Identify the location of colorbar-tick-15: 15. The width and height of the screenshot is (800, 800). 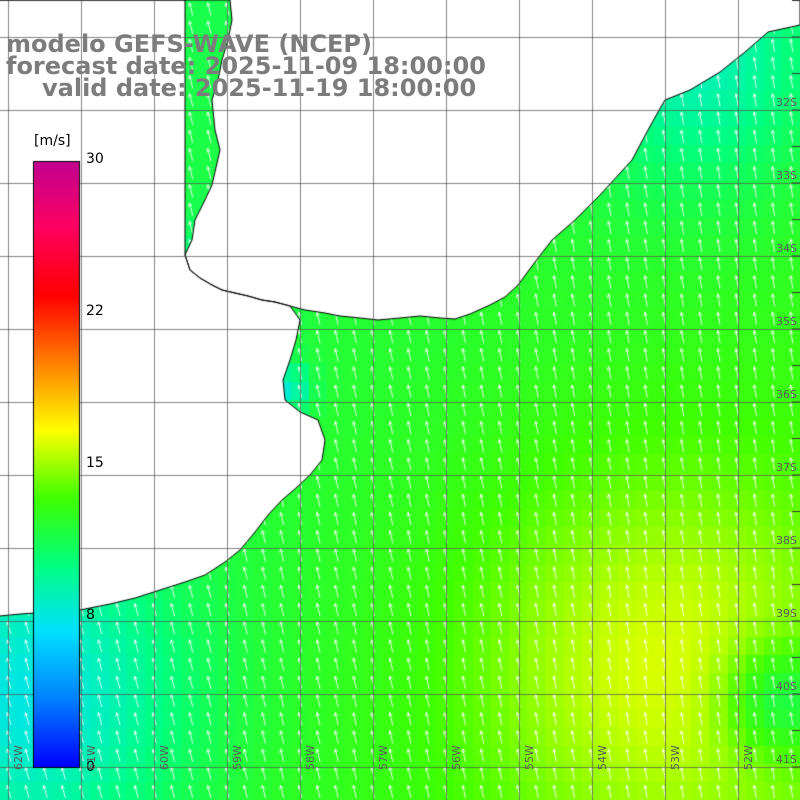
(95, 463).